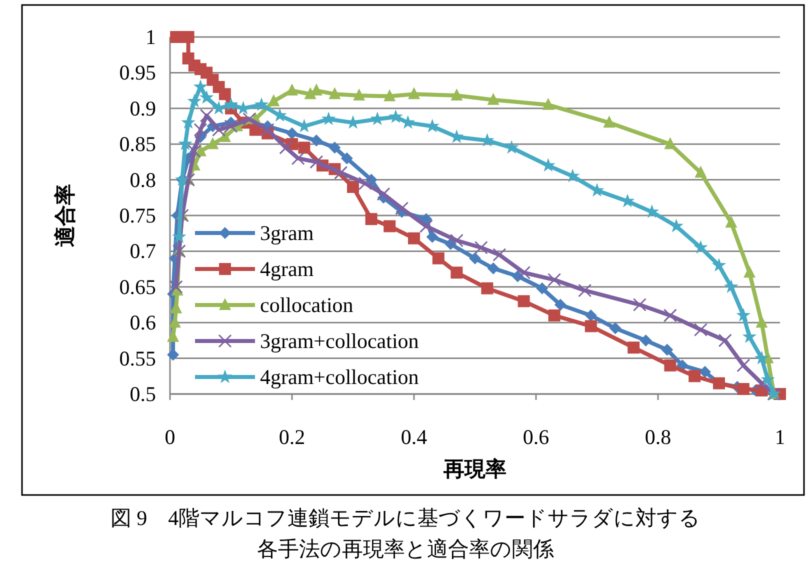 The width and height of the screenshot is (811, 567). I want to click on y-tick-label: 0.9, so click(143, 108).